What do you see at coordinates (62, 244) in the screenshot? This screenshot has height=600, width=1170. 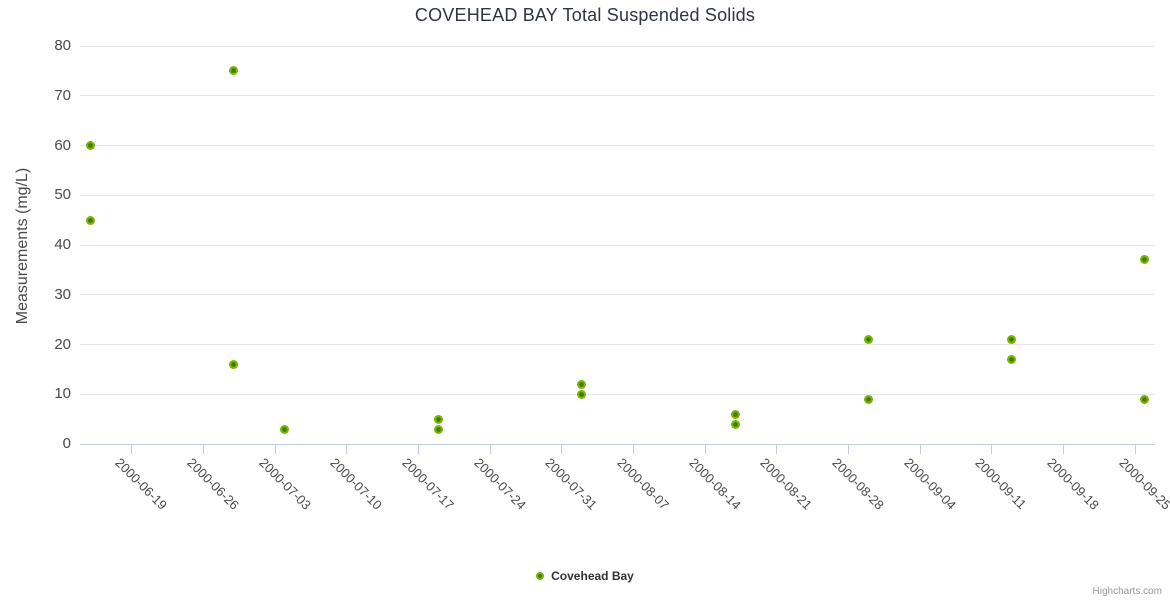 I see `y-tick-label: 40` at bounding box center [62, 244].